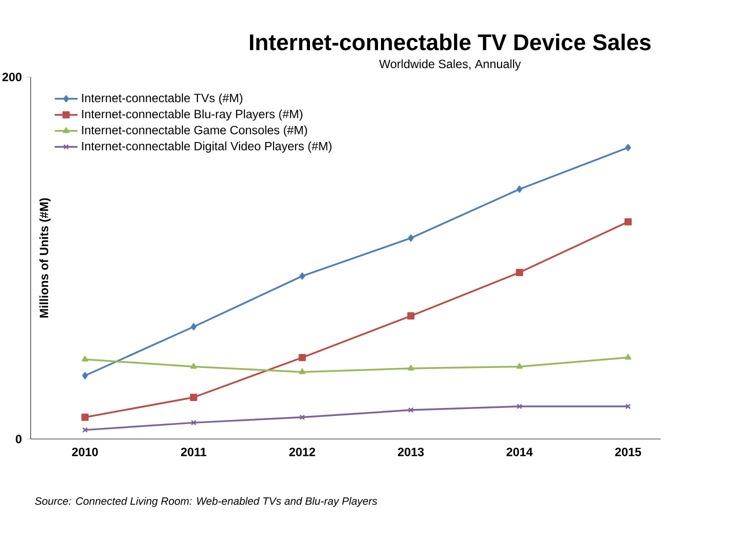 The height and width of the screenshot is (534, 731). What do you see at coordinates (45, 258) in the screenshot?
I see `y-axis-title: Millions of Units (#M)` at bounding box center [45, 258].